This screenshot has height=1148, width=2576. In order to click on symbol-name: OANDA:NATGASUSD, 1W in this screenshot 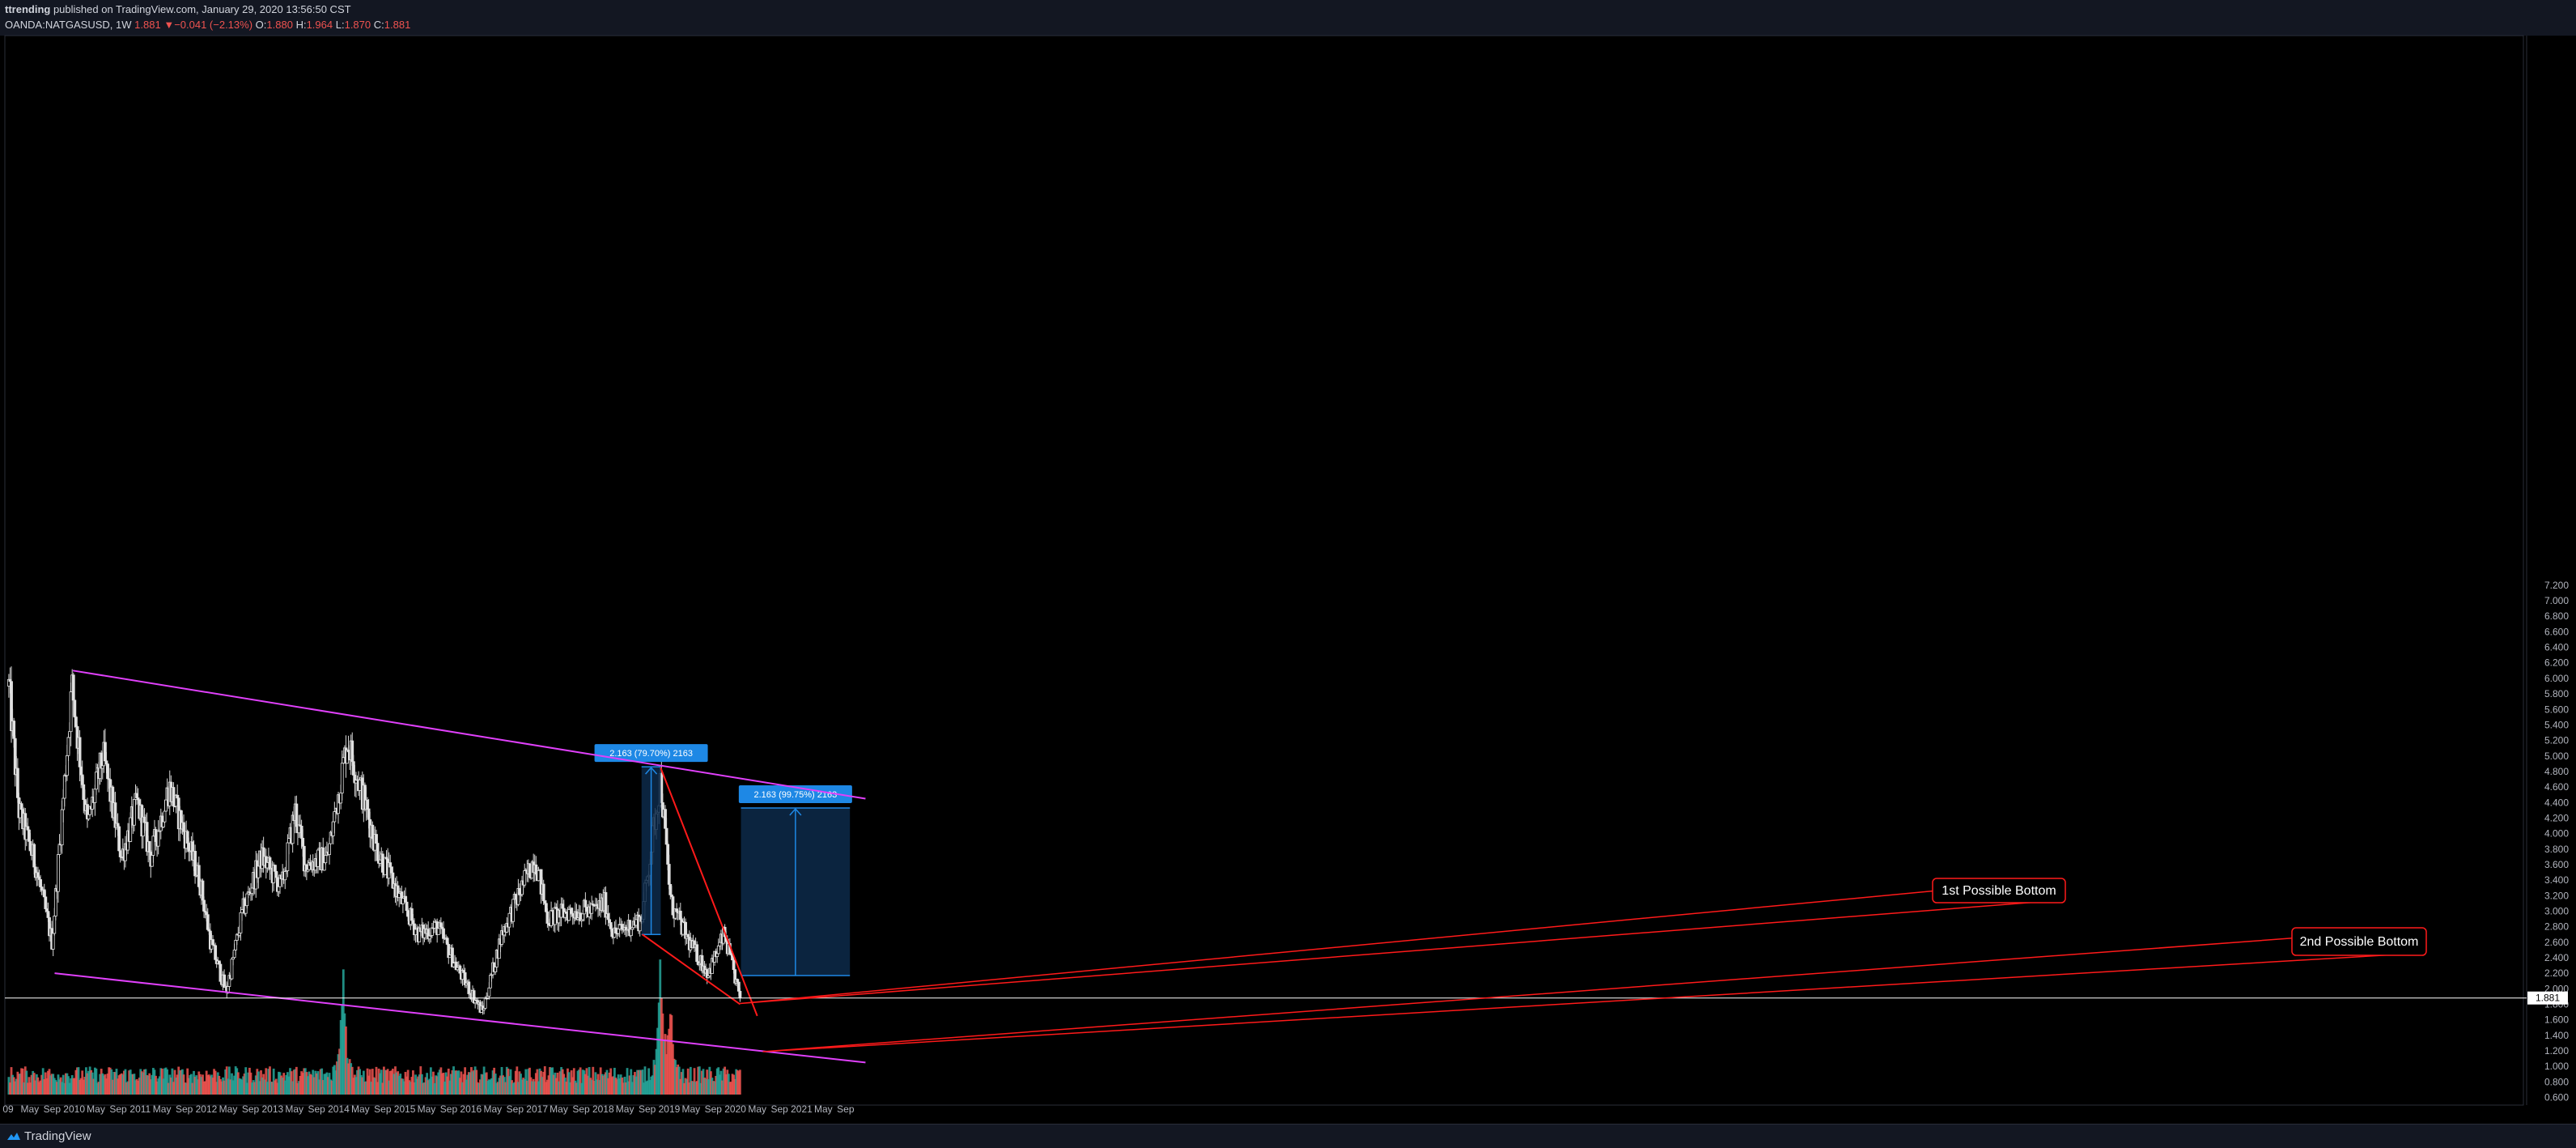, I will do `click(68, 25)`.